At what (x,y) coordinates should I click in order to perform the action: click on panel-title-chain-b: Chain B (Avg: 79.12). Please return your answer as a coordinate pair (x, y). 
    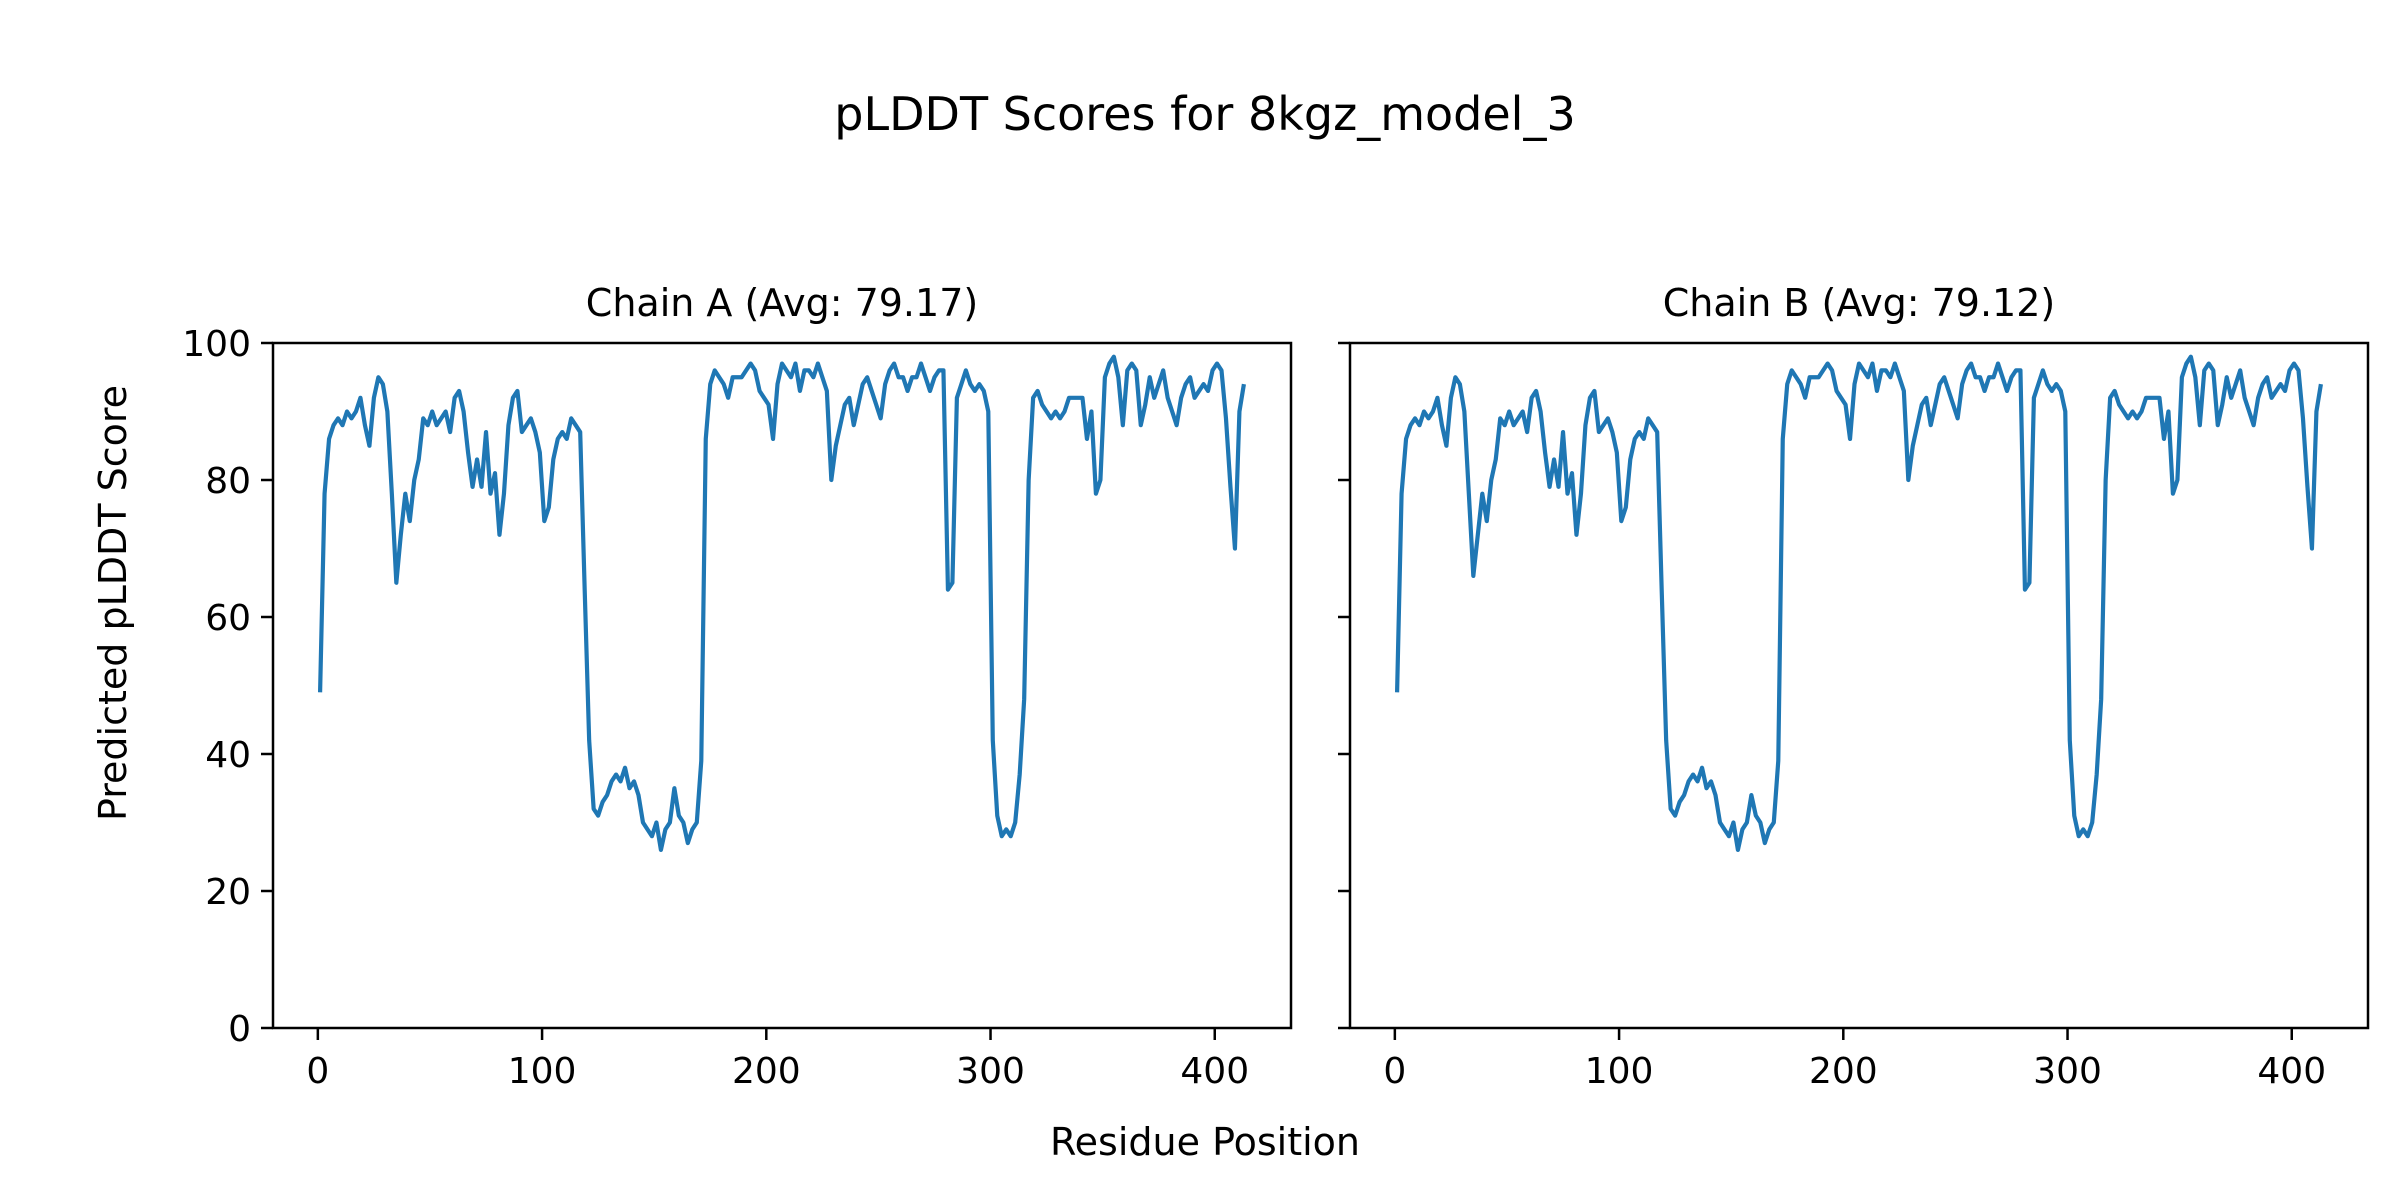
    Looking at the image, I should click on (1859, 303).